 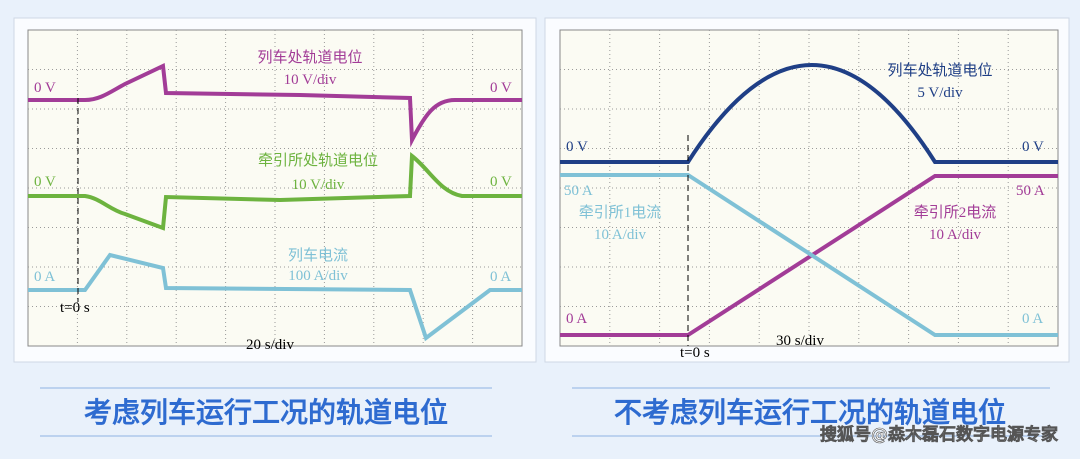 What do you see at coordinates (940, 93) in the screenshot?
I see `trace-scale: 5 V/div` at bounding box center [940, 93].